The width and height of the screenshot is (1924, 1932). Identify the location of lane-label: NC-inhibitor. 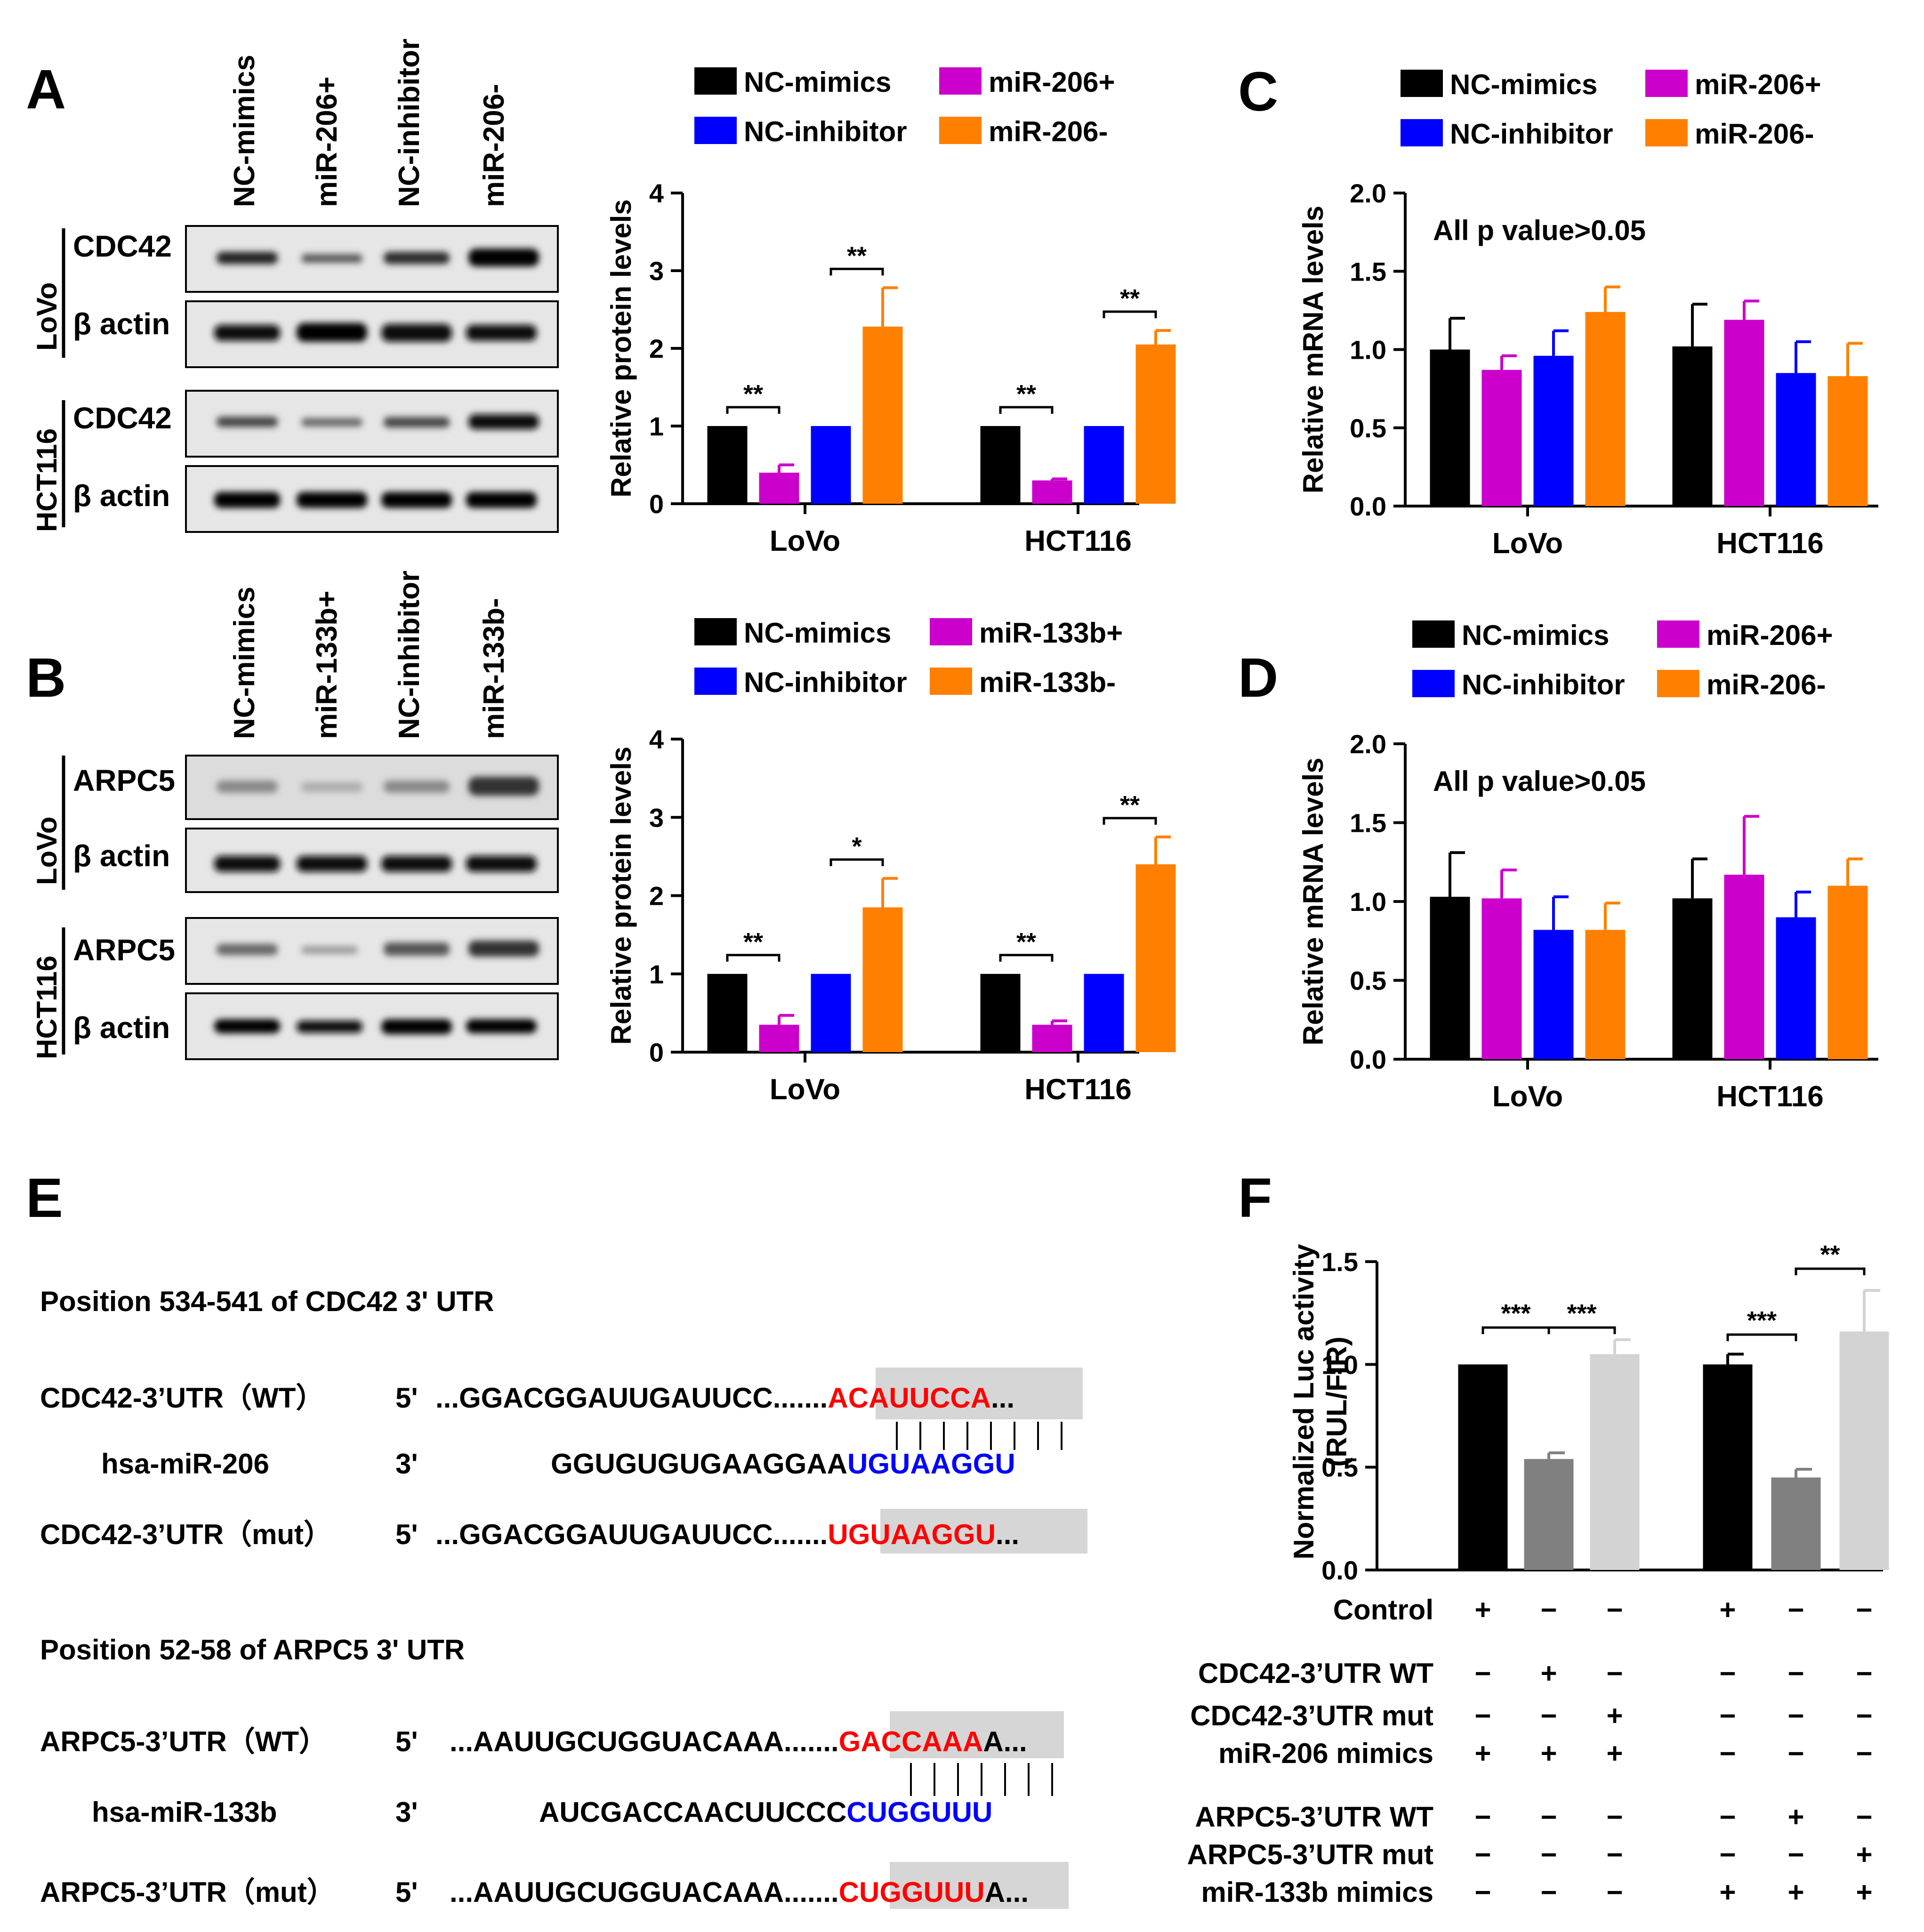
(409, 655).